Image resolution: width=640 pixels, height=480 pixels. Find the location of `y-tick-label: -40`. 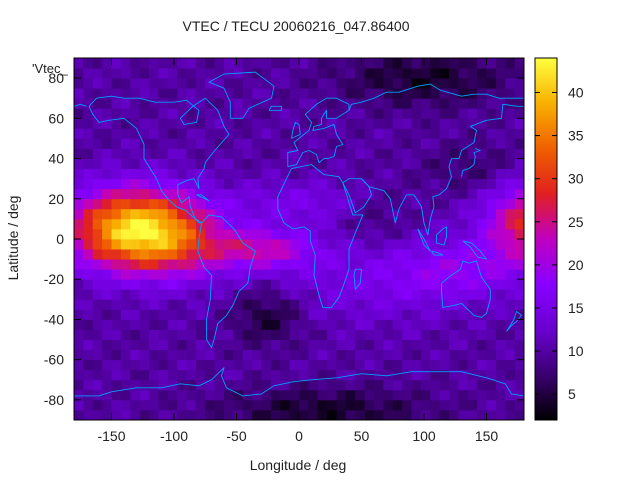

y-tick-label: -40 is located at coordinates (54, 319).